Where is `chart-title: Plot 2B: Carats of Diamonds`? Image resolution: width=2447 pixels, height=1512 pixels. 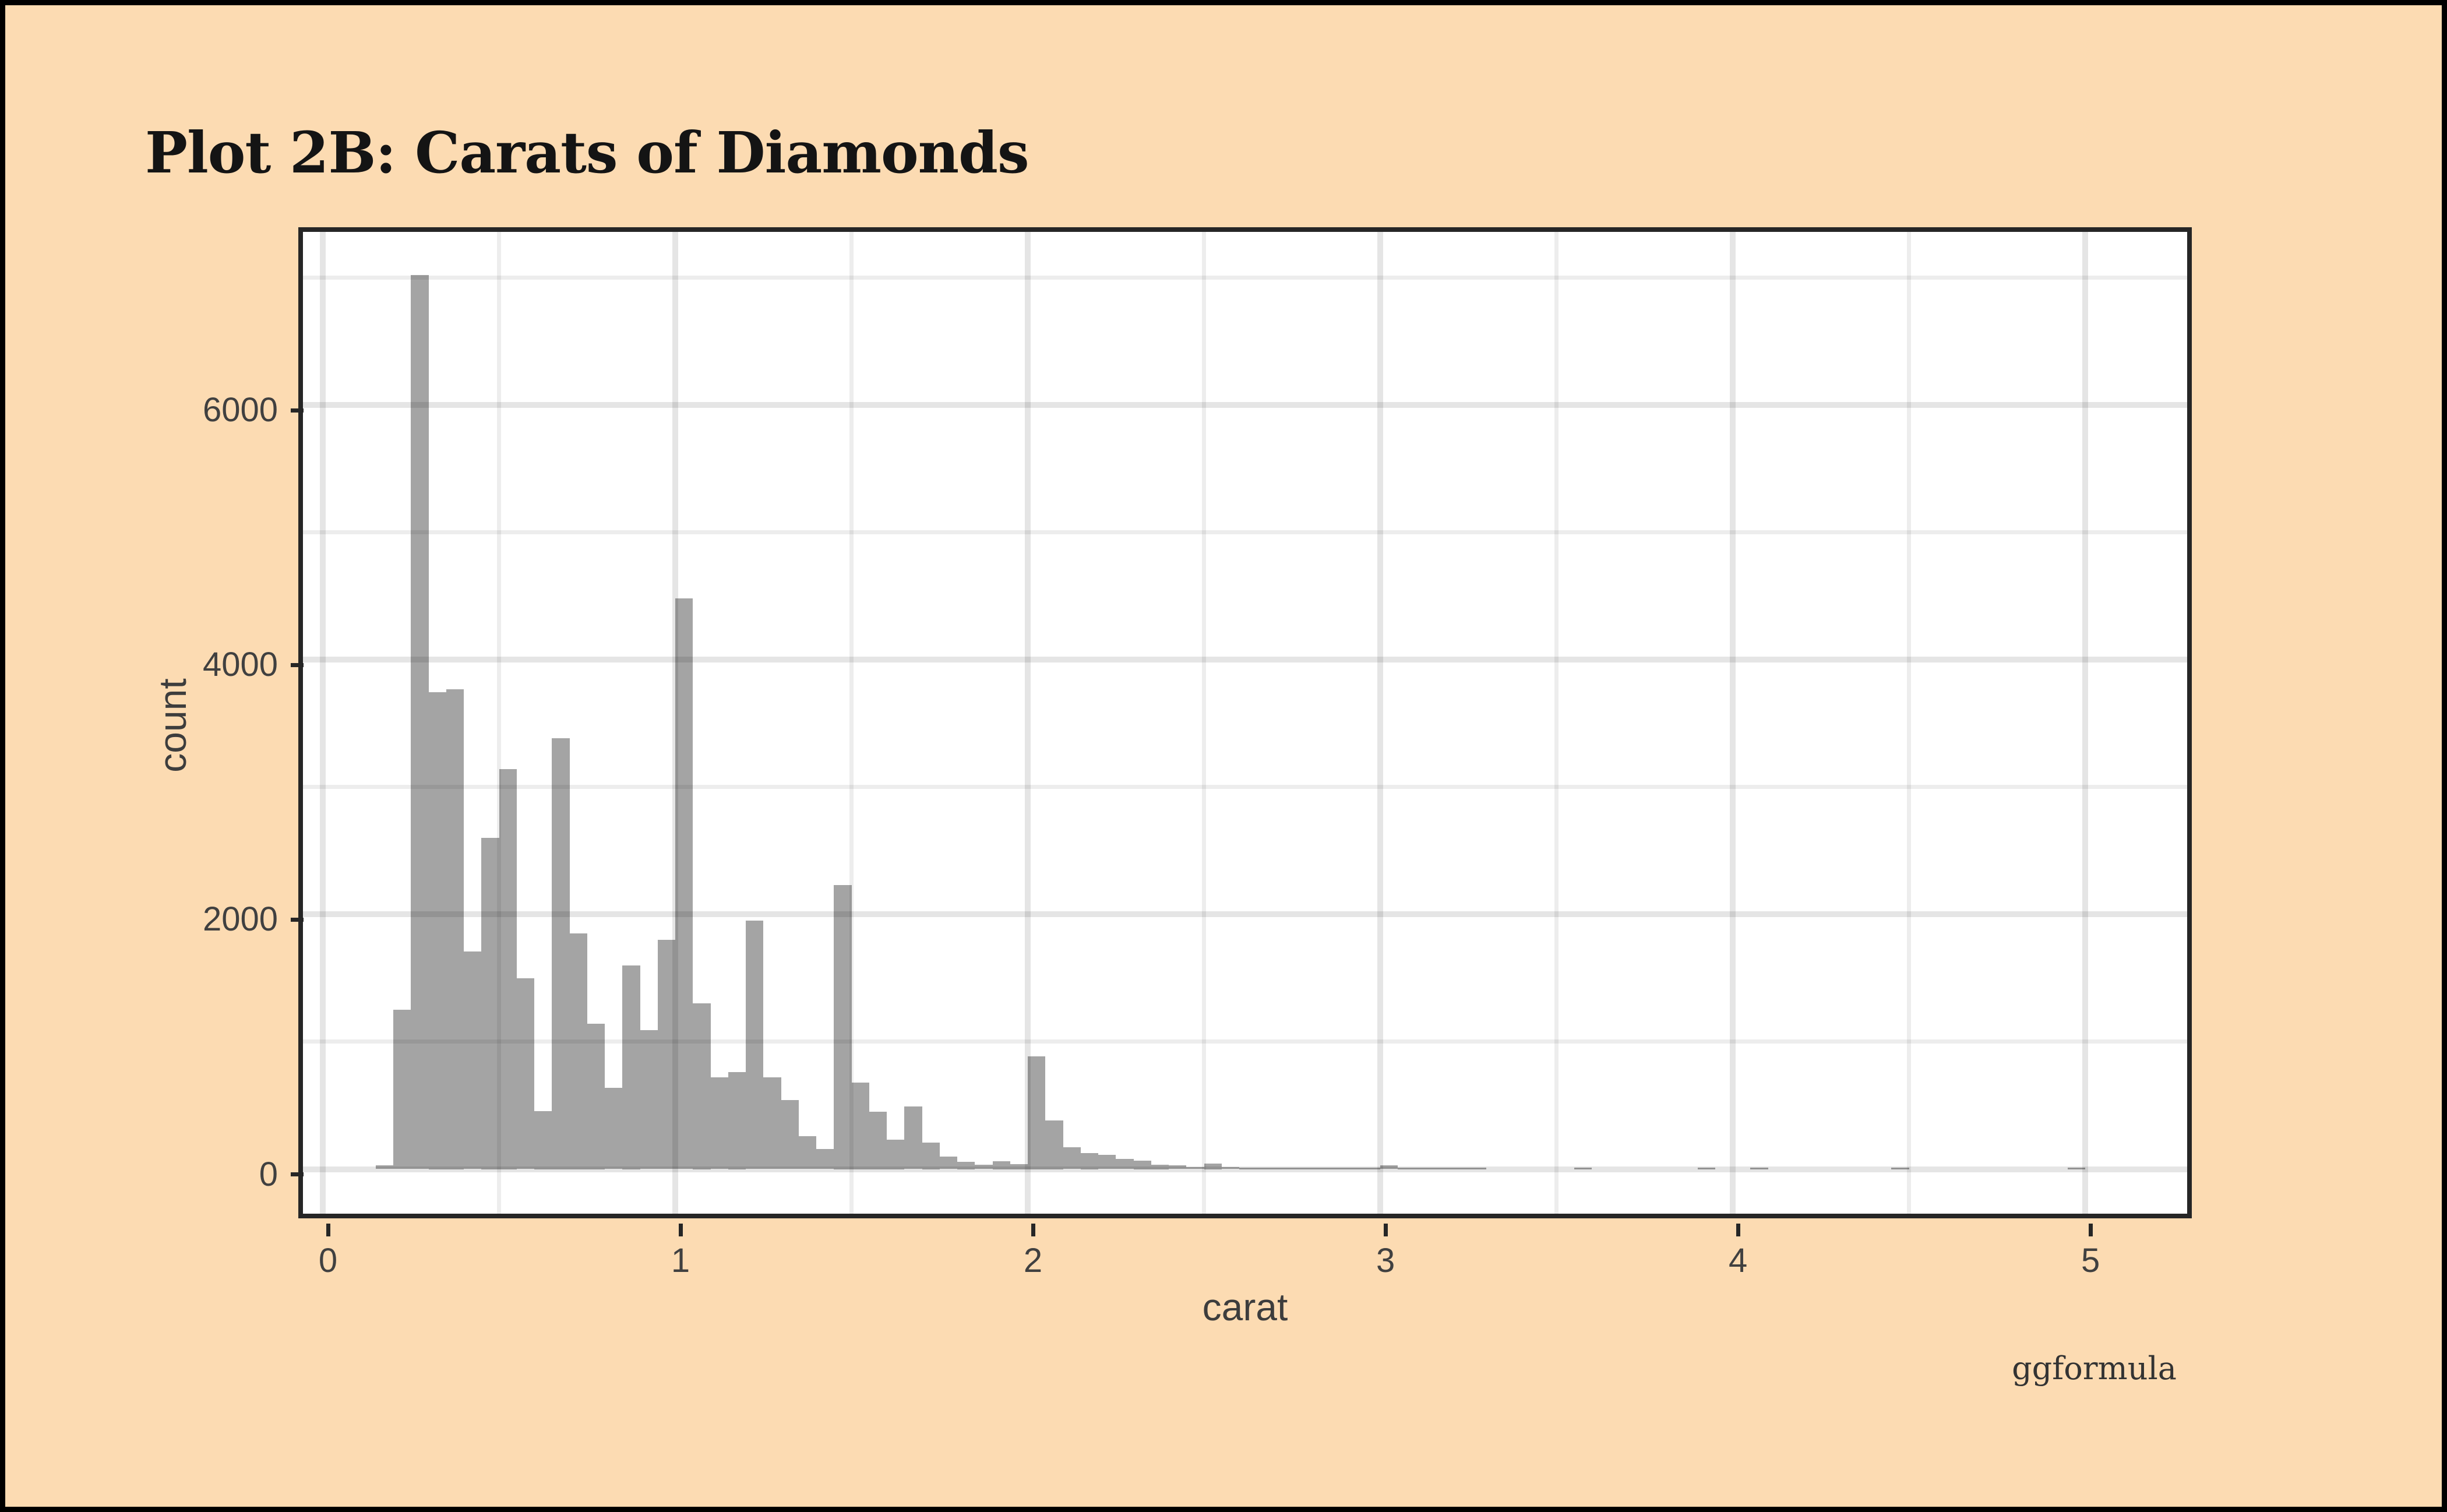 chart-title: Plot 2B: Carats of Diamonds is located at coordinates (587, 152).